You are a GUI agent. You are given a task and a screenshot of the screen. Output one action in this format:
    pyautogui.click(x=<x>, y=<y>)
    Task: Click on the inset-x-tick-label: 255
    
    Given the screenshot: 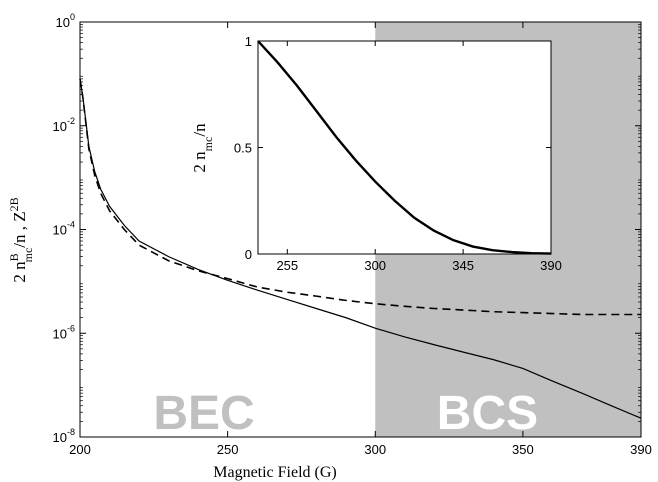 What is the action you would take?
    pyautogui.click(x=287, y=265)
    